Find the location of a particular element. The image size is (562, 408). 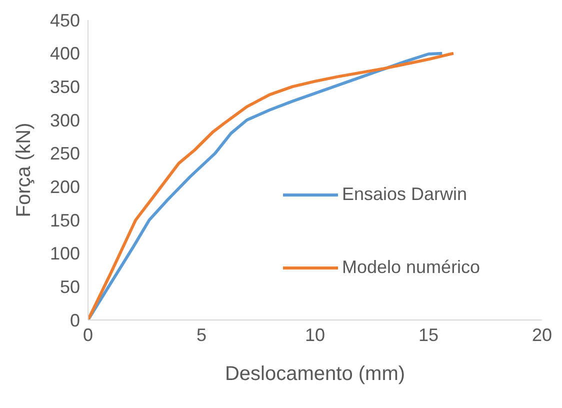

legend-label: Ensaios Darwin is located at coordinates (405, 194).